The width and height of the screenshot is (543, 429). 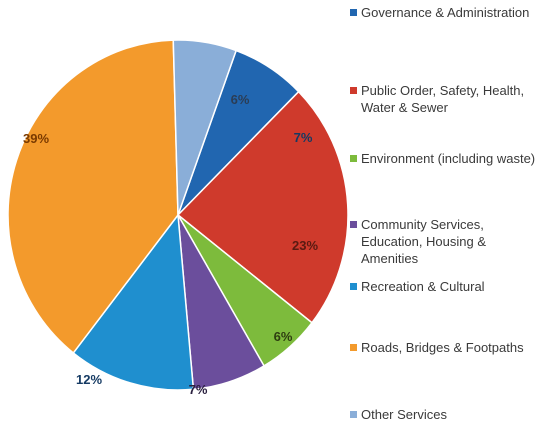 I want to click on slice-label-3: 6%, so click(x=283, y=336).